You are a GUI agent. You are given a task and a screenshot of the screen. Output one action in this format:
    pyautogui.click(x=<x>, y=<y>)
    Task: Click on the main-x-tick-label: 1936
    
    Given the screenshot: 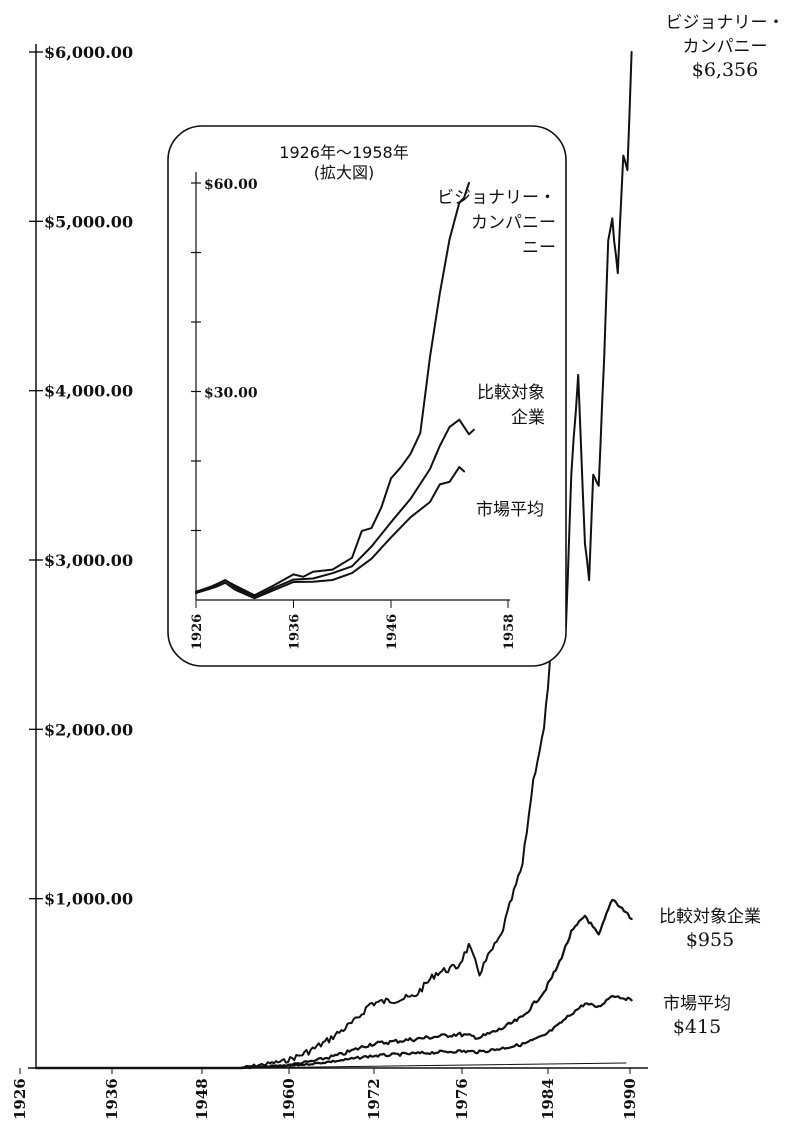 What is the action you would take?
    pyautogui.click(x=112, y=1099)
    